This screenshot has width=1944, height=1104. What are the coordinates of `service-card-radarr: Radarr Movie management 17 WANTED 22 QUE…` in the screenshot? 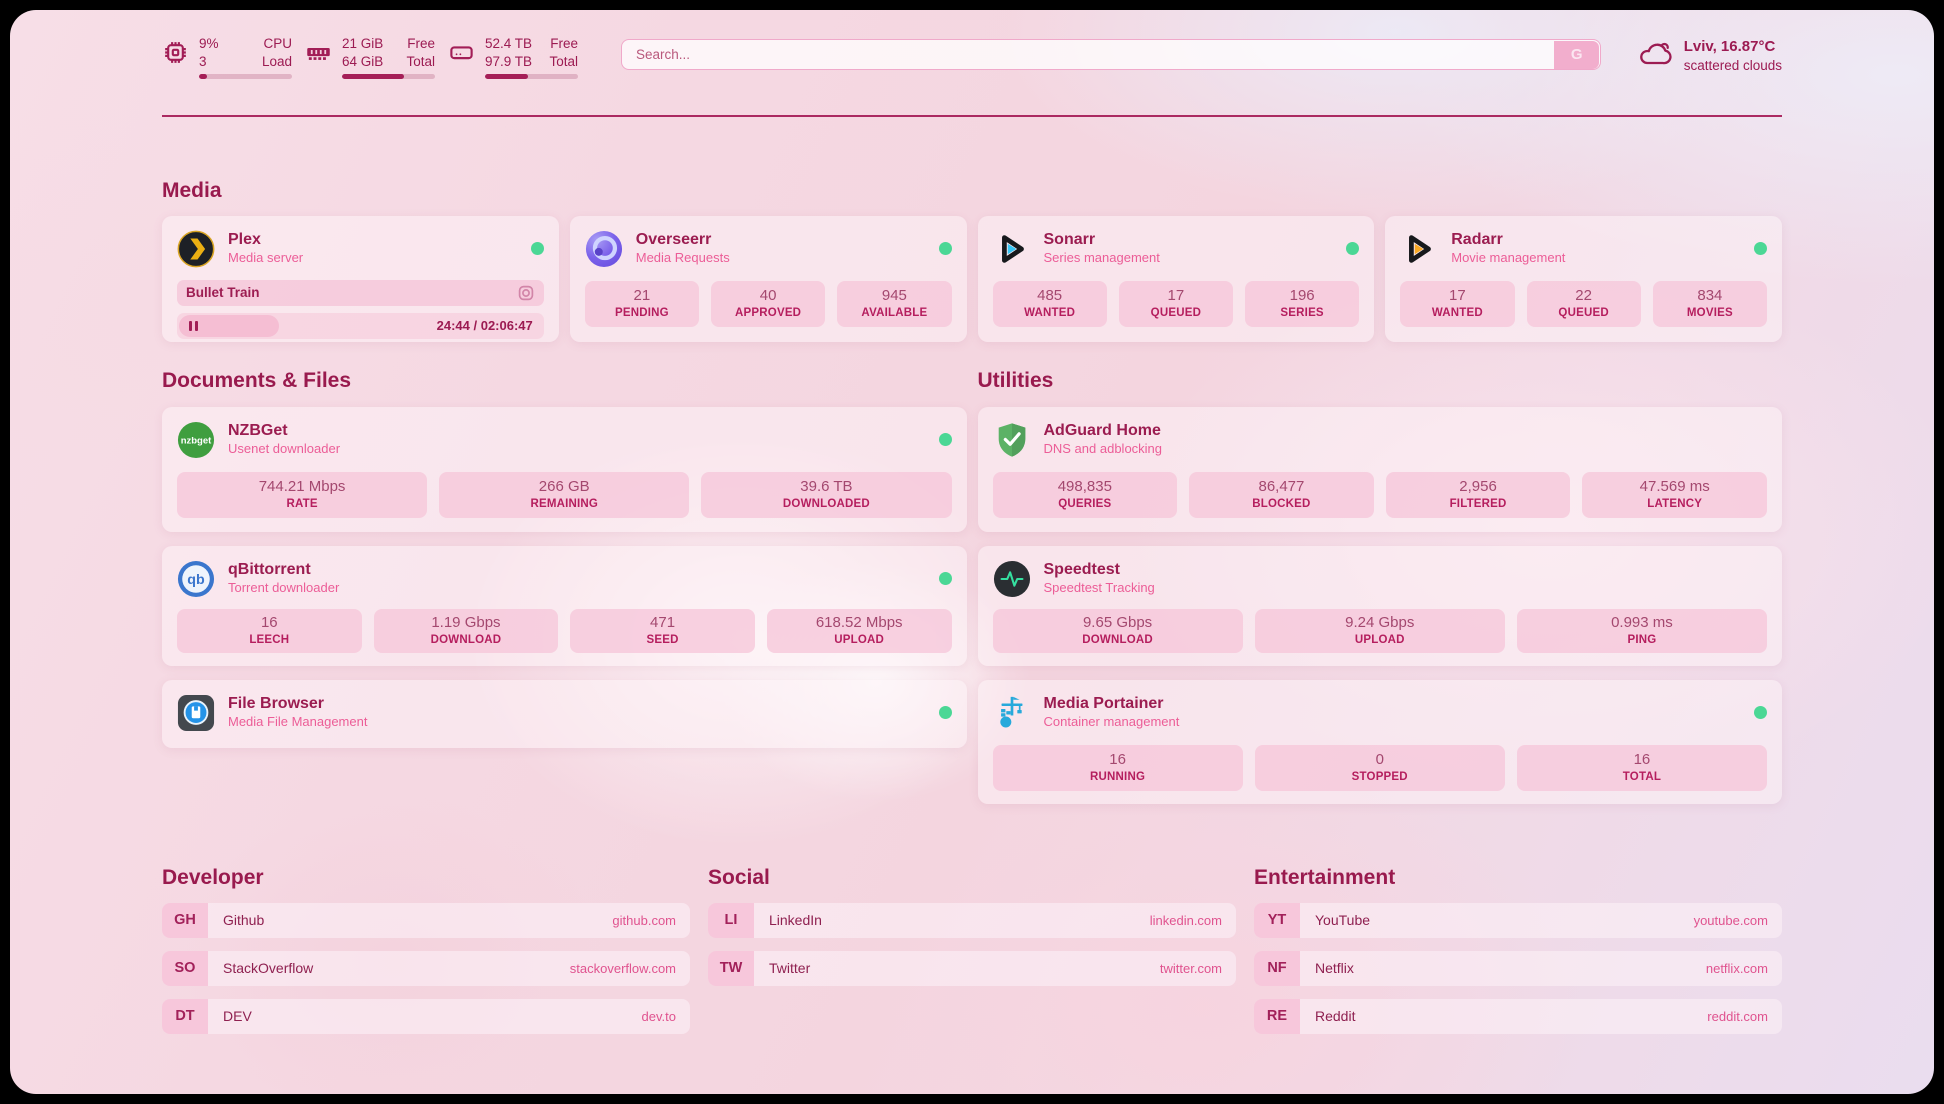 It's located at (1583, 278).